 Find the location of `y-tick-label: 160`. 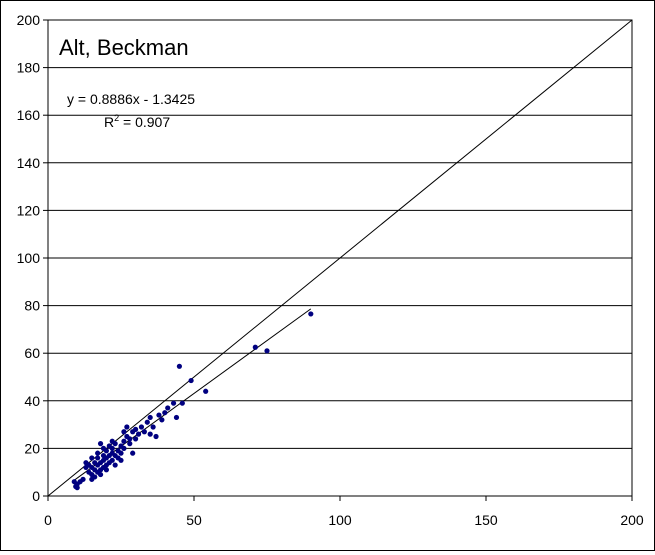

y-tick-label: 160 is located at coordinates (29, 115).